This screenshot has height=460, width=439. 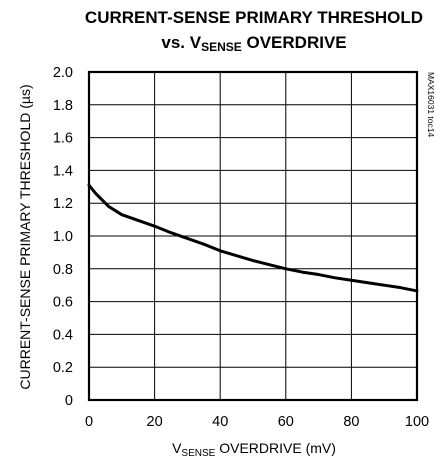 I want to click on x-tick-label-5: 100, so click(x=417, y=422).